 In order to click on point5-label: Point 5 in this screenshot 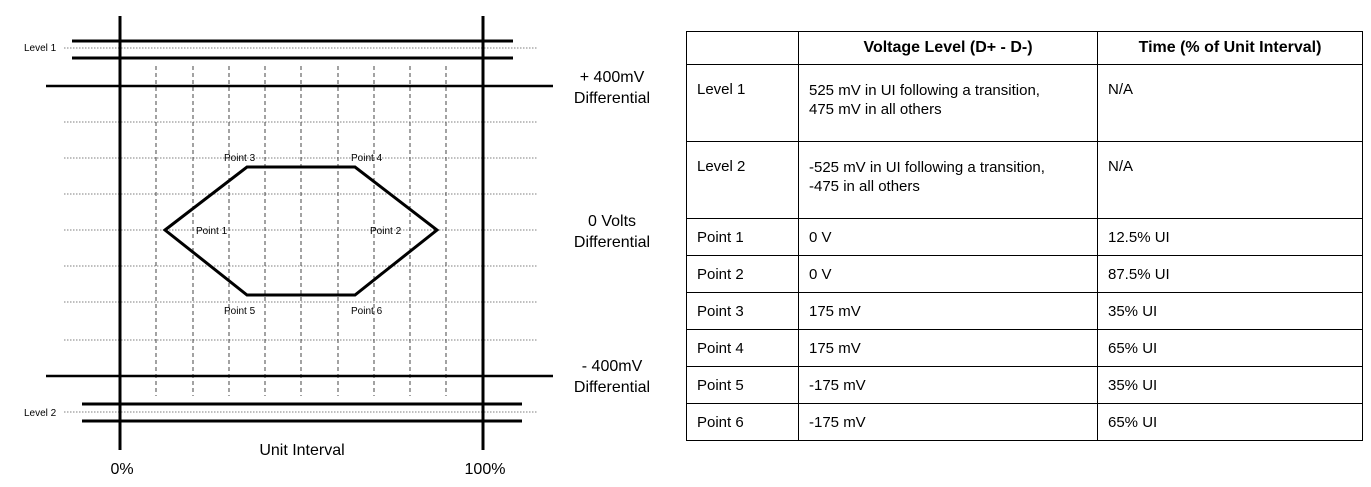, I will do `click(240, 311)`.